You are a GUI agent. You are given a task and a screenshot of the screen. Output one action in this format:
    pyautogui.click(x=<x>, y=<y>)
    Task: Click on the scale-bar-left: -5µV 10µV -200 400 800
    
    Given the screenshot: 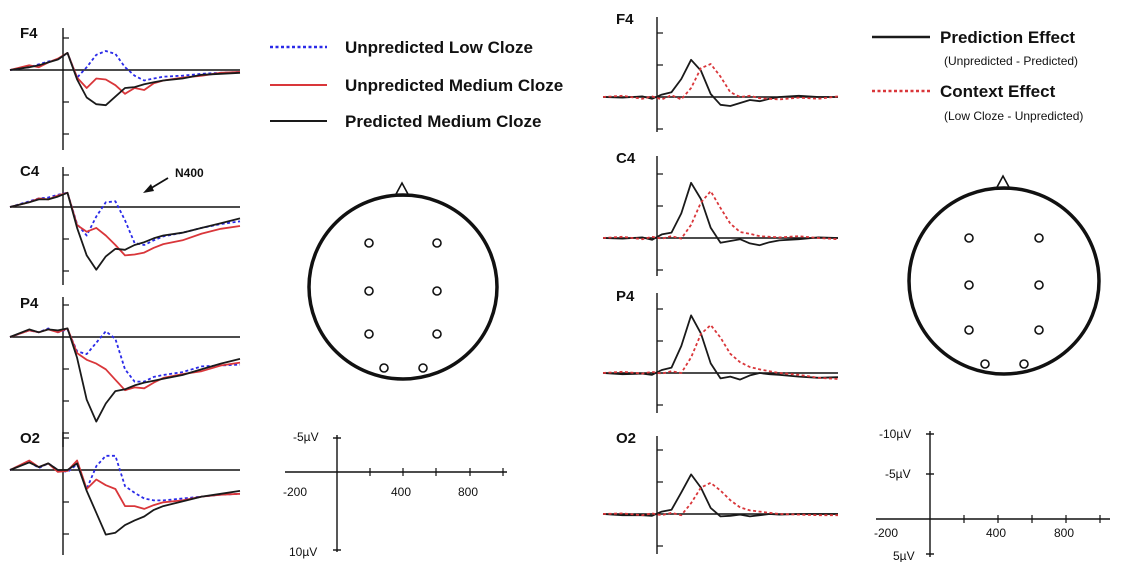 What is the action you would take?
    pyautogui.click(x=395, y=494)
    